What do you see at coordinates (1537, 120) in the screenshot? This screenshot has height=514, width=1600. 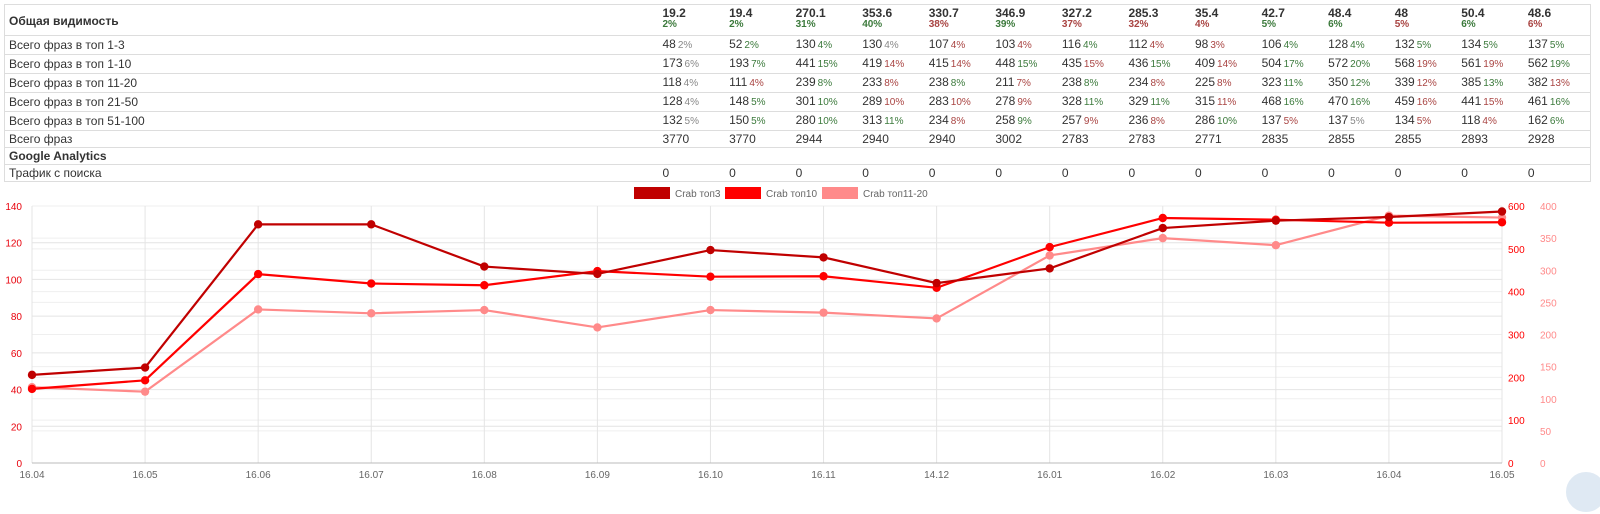 I see `cell-value: 162` at bounding box center [1537, 120].